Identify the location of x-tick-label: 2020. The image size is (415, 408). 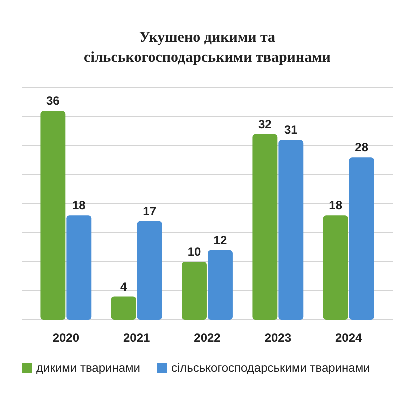
(66, 338).